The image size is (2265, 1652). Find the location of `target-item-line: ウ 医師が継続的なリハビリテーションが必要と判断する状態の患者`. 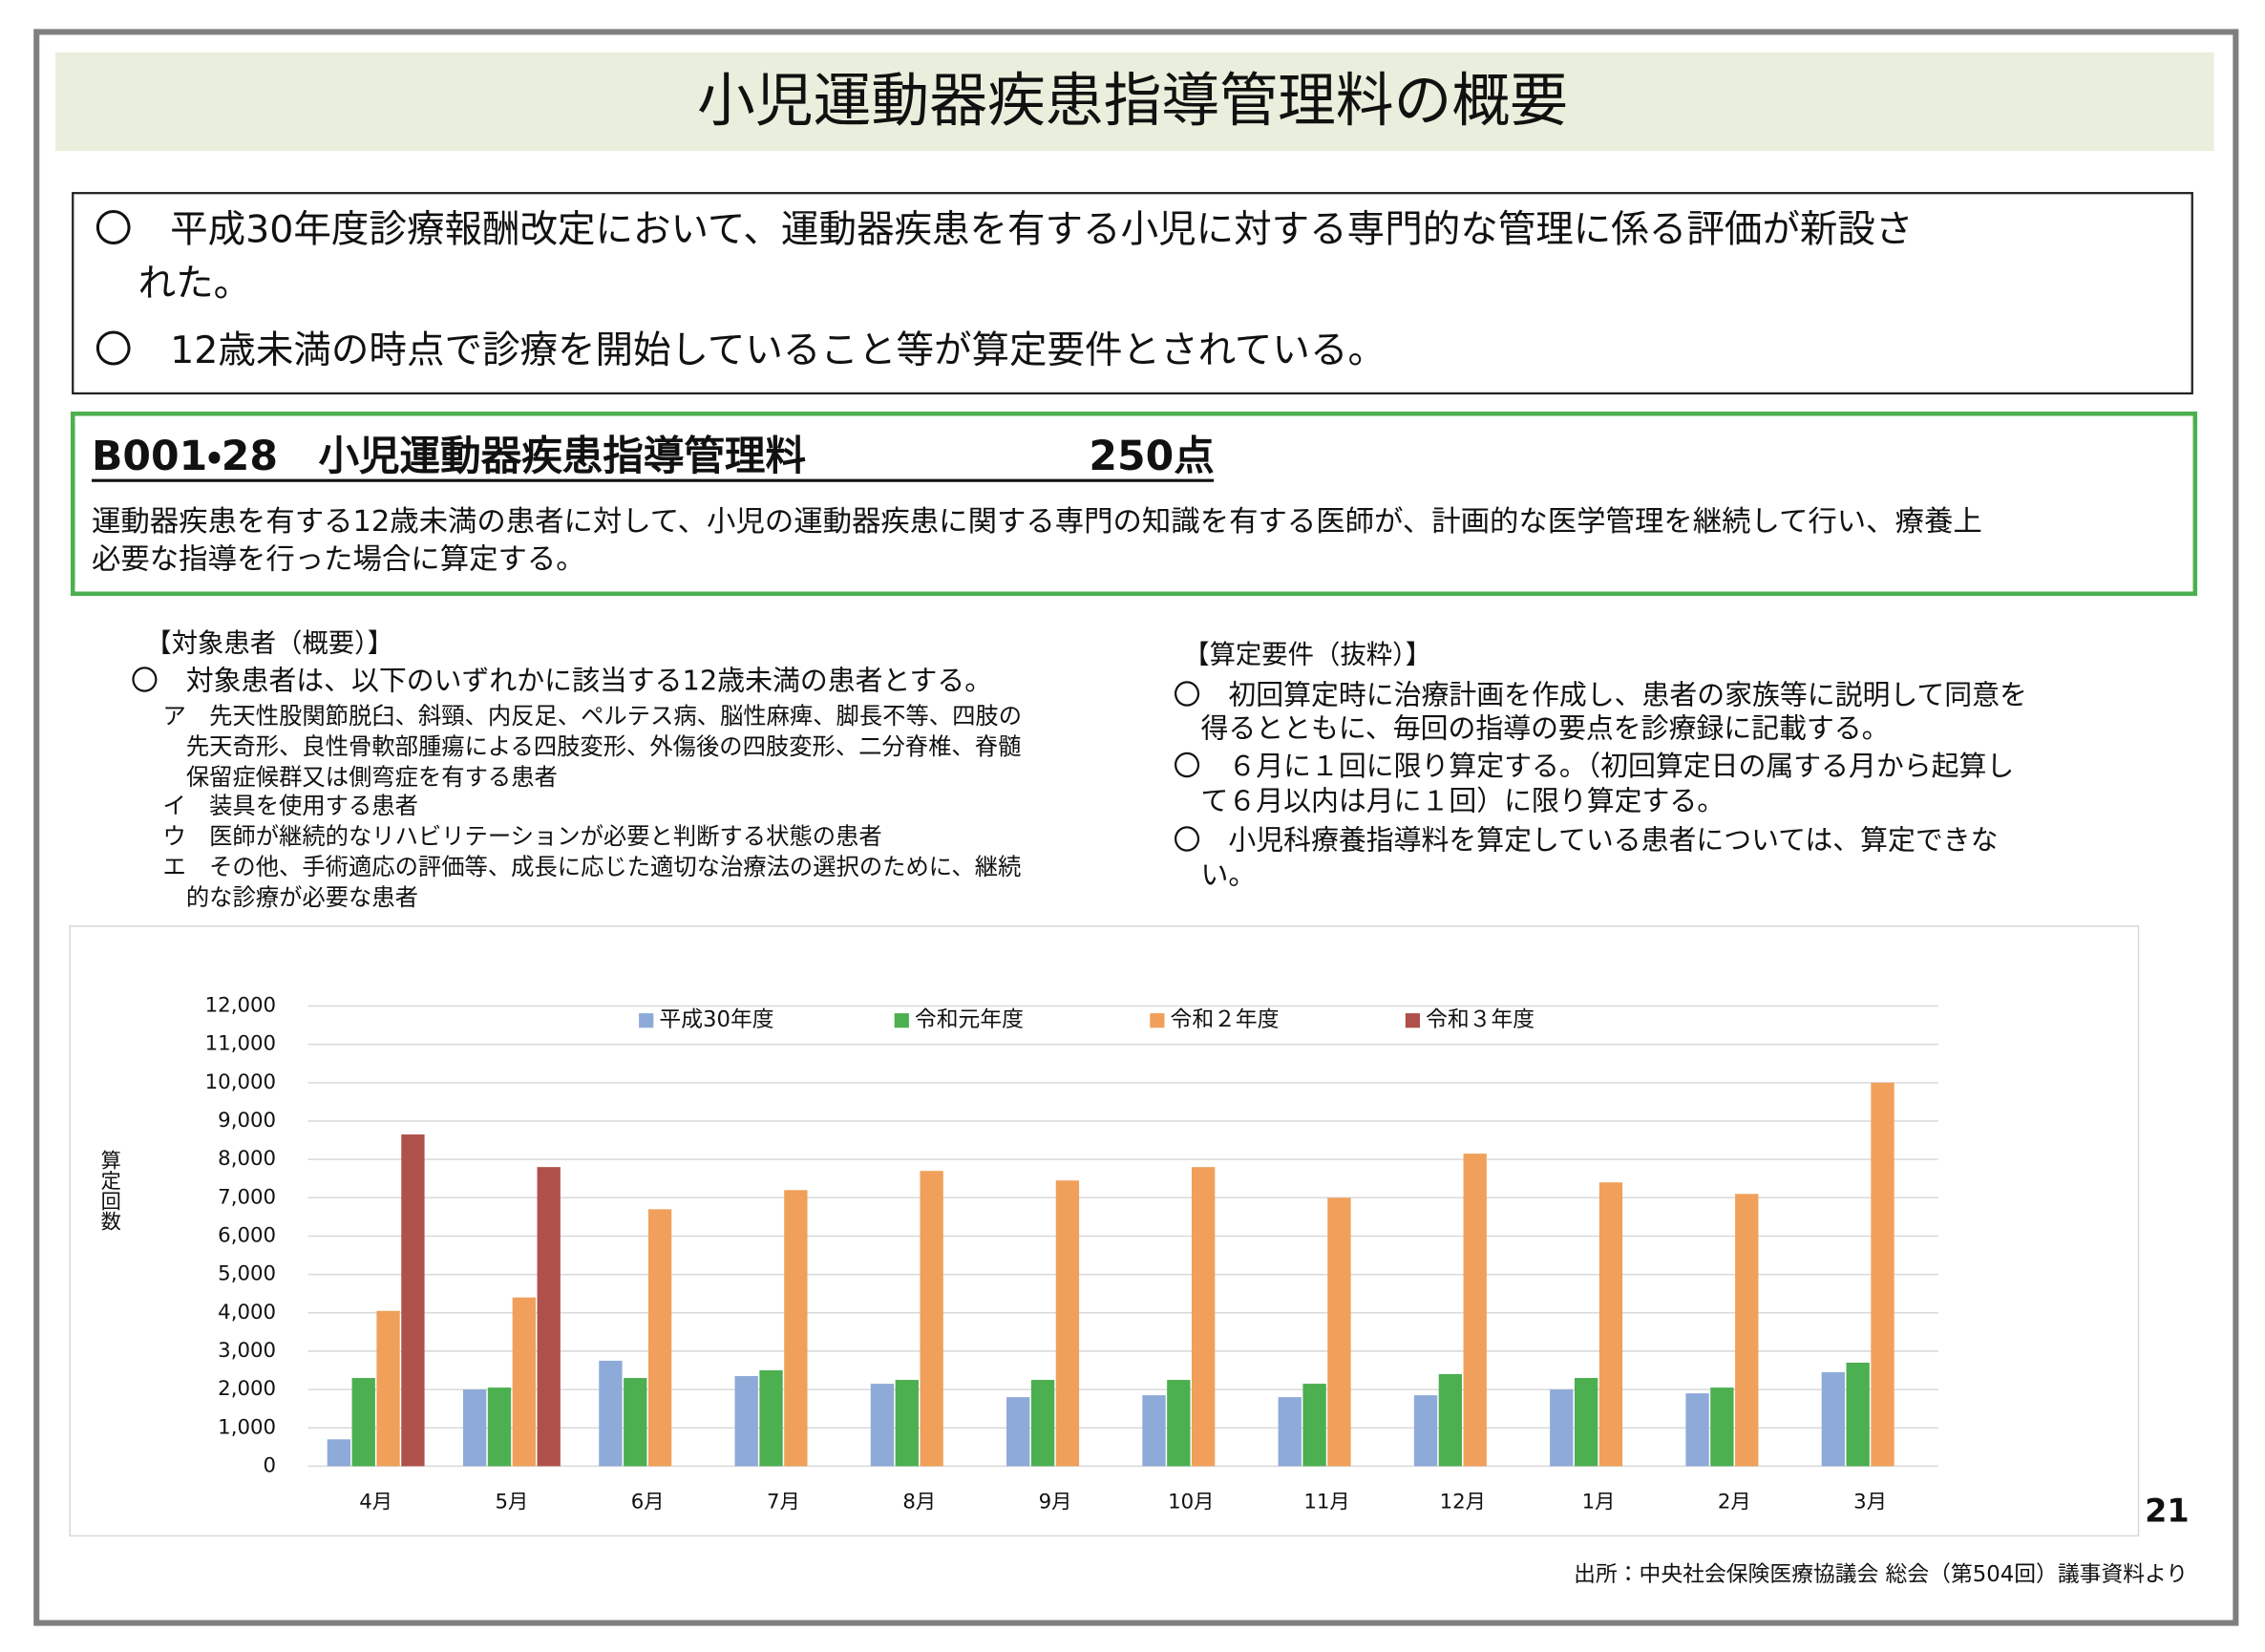

target-item-line: ウ 医師が継続的なリハビリテーションが必要と判断する状態の患者 is located at coordinates (521, 836).